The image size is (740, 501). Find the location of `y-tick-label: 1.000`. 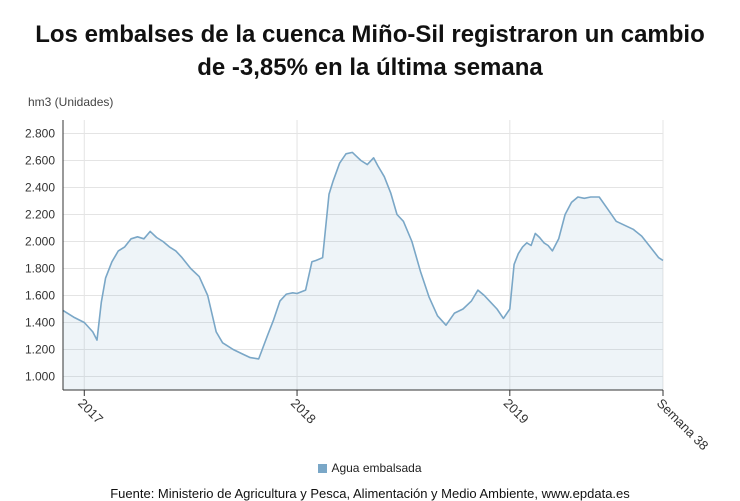

y-tick-label: 1.000 is located at coordinates (40, 377).